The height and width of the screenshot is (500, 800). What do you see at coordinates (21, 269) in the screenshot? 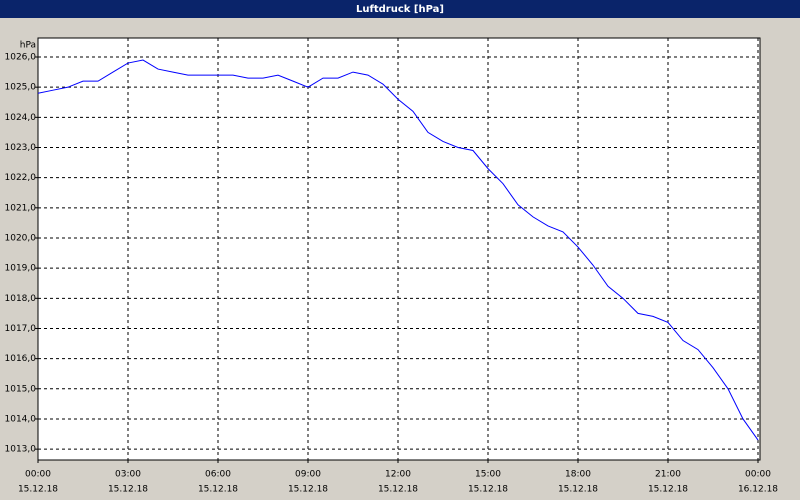
I see `y-tick-label: 1019,0` at bounding box center [21, 269].